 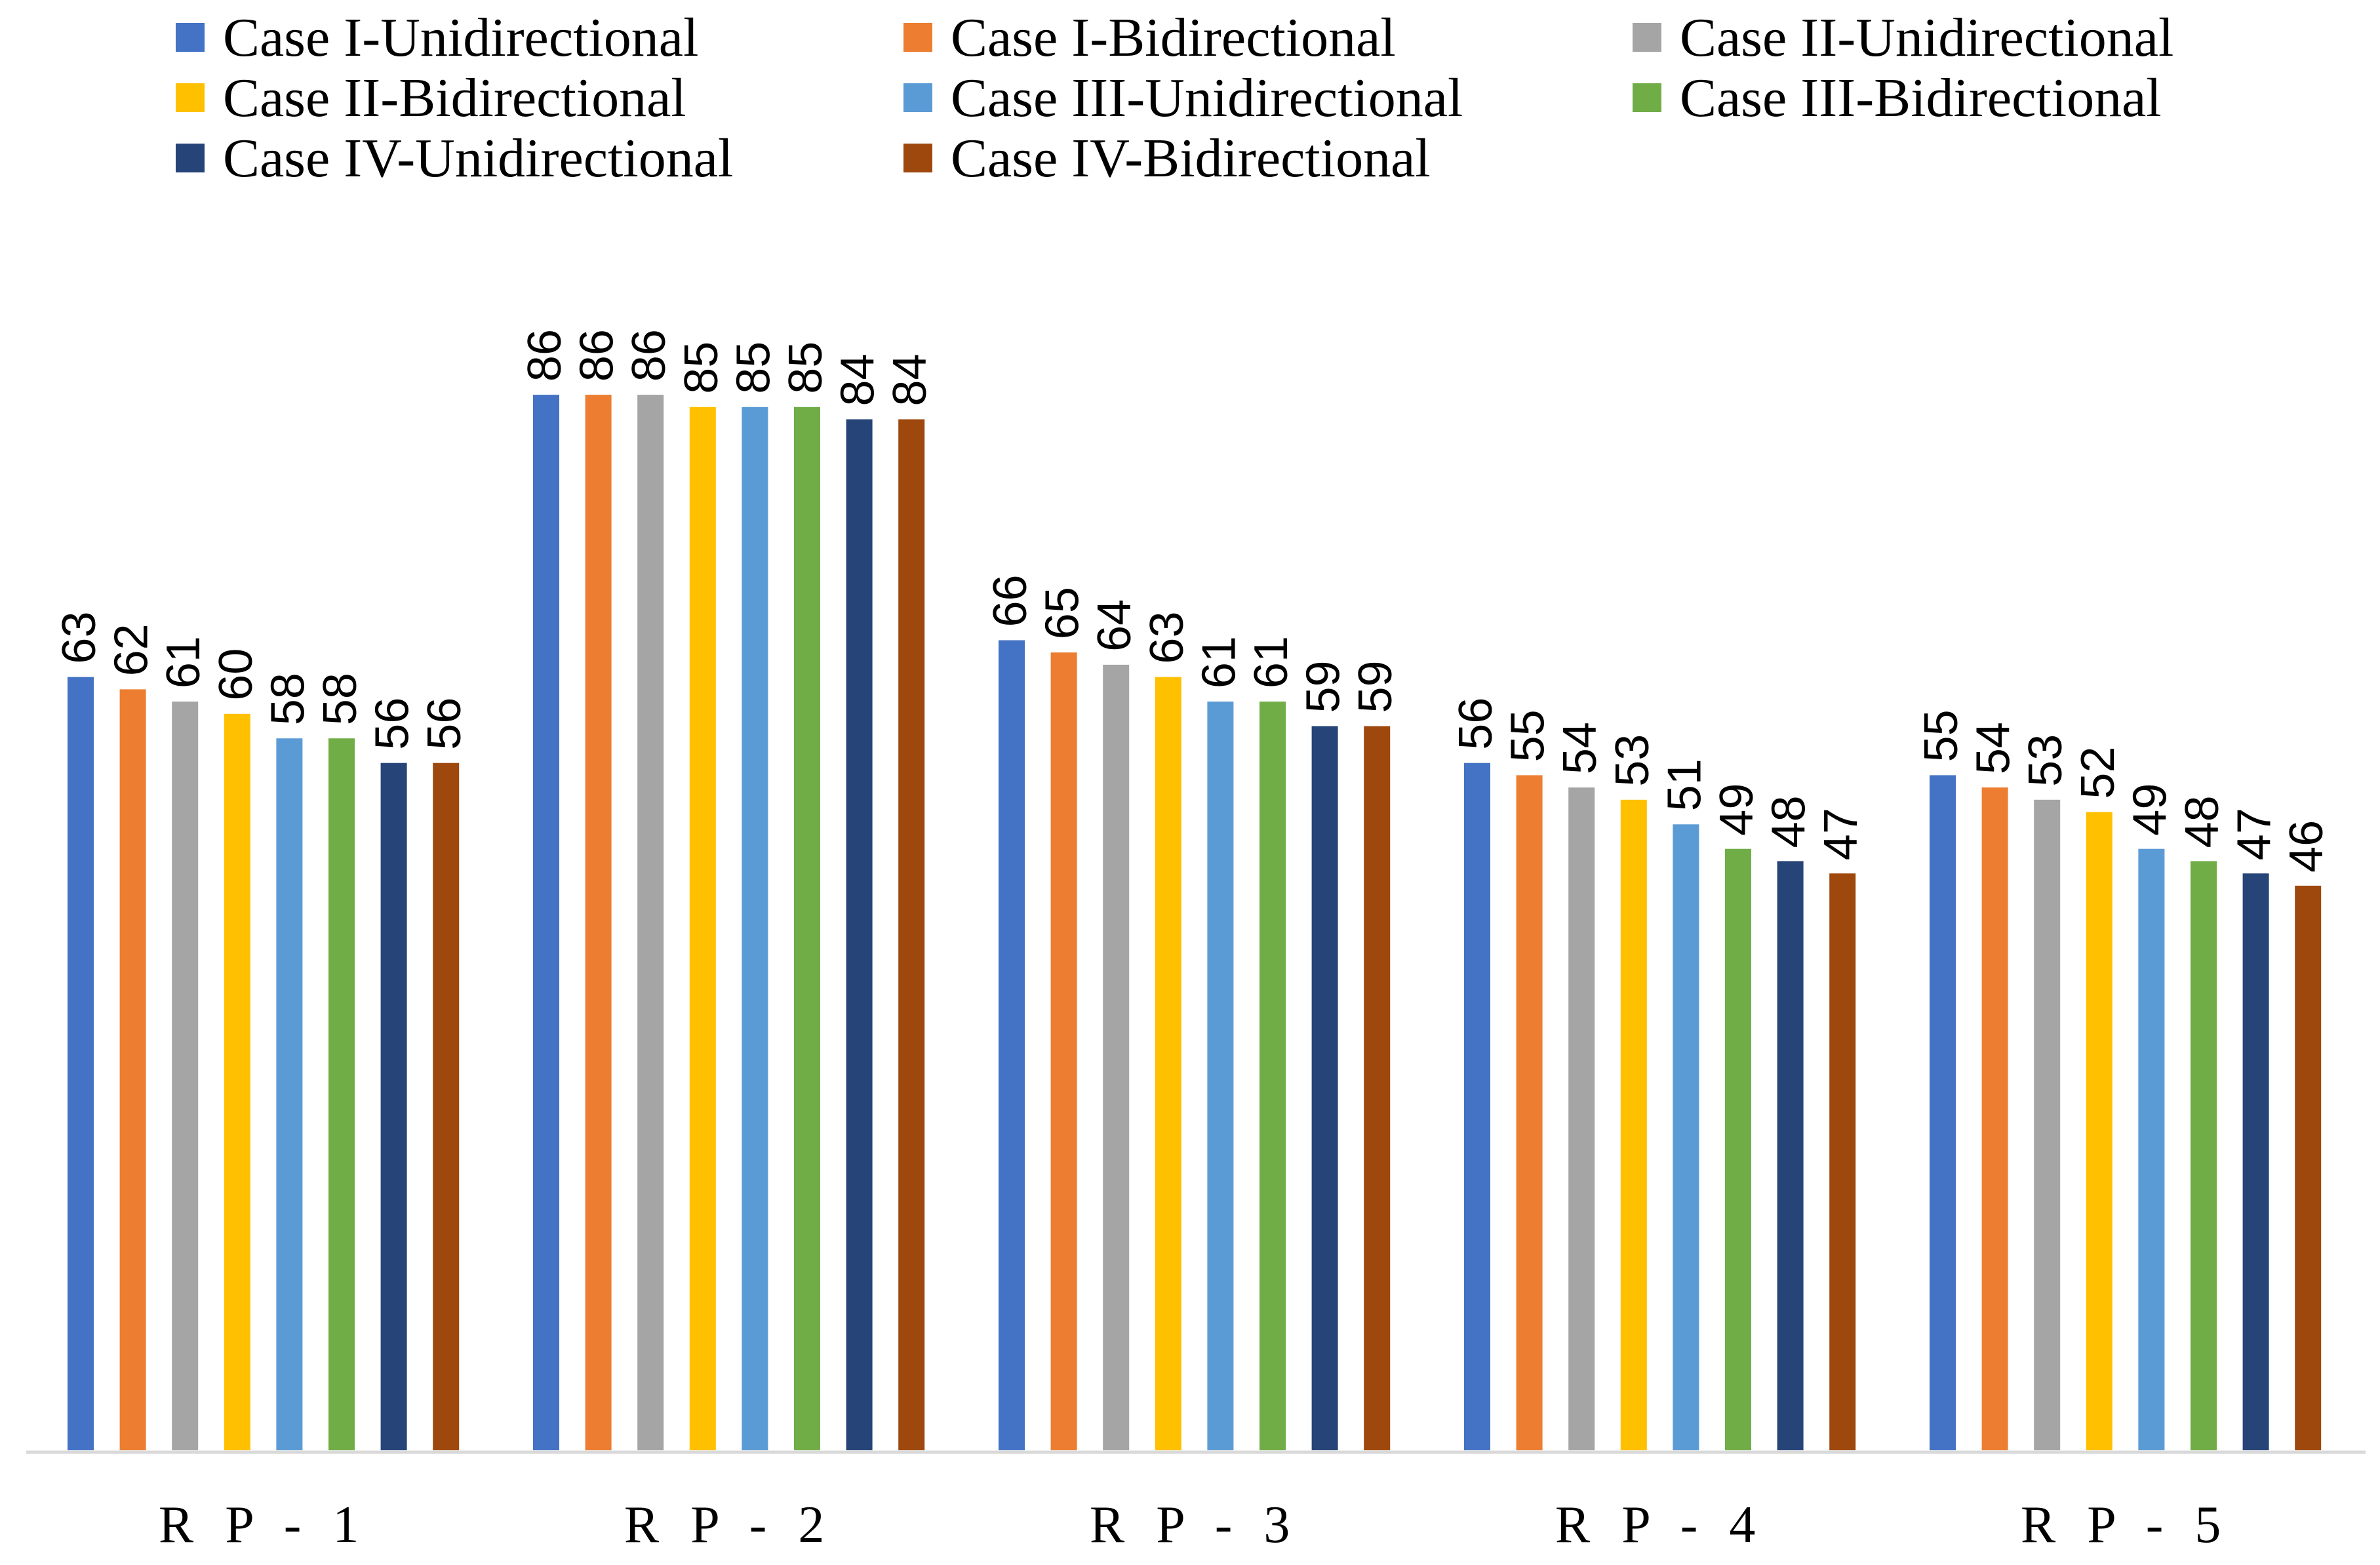 What do you see at coordinates (454, 98) in the screenshot?
I see `legend-label: Case II-Bidirectional` at bounding box center [454, 98].